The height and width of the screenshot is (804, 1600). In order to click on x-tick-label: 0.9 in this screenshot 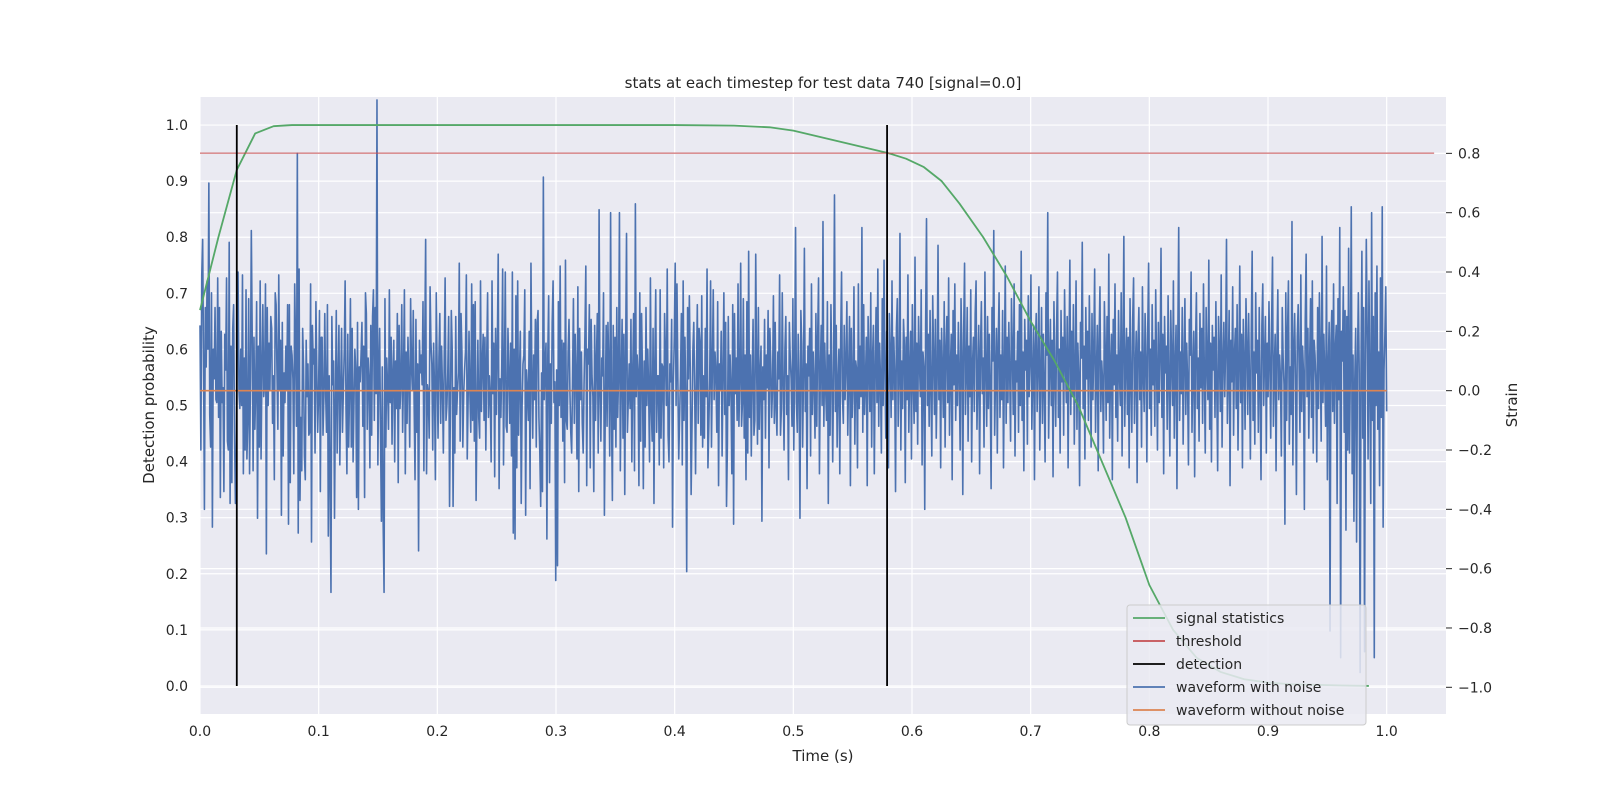, I will do `click(1268, 732)`.